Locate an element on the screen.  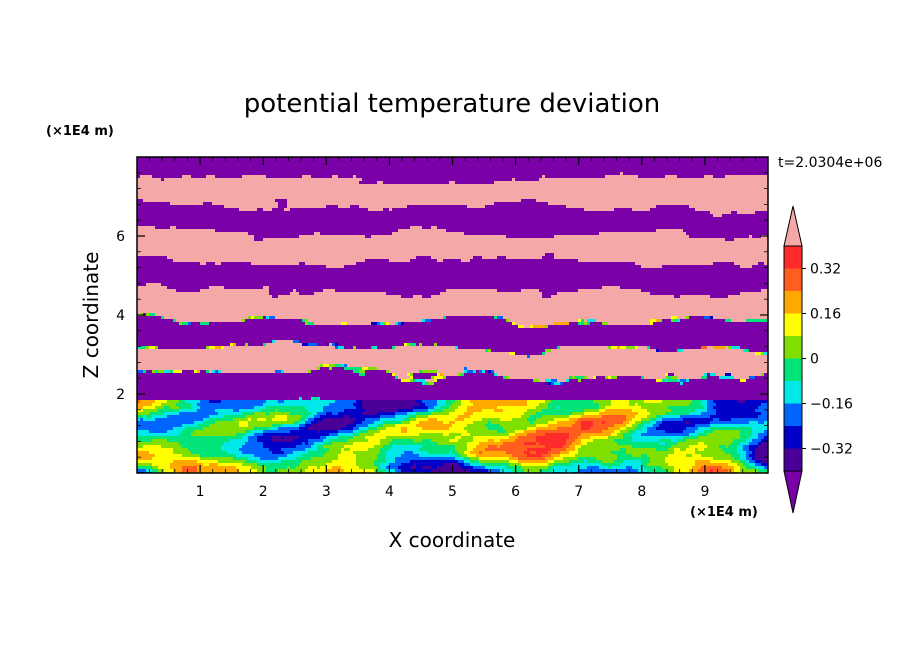
time-label: t=2.0304e+06 is located at coordinates (830, 163).